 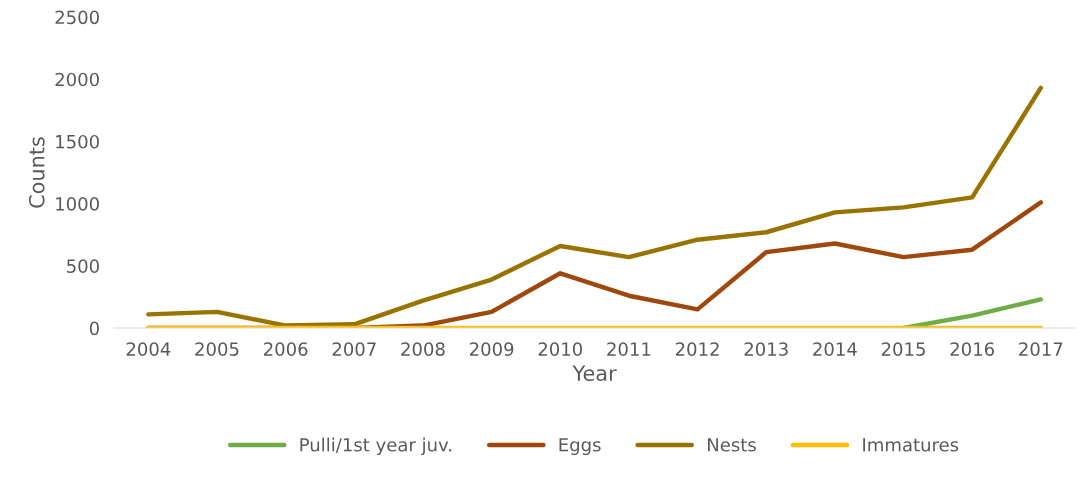 What do you see at coordinates (376, 446) in the screenshot?
I see `legend-label: Pulli/1st year juv.` at bounding box center [376, 446].